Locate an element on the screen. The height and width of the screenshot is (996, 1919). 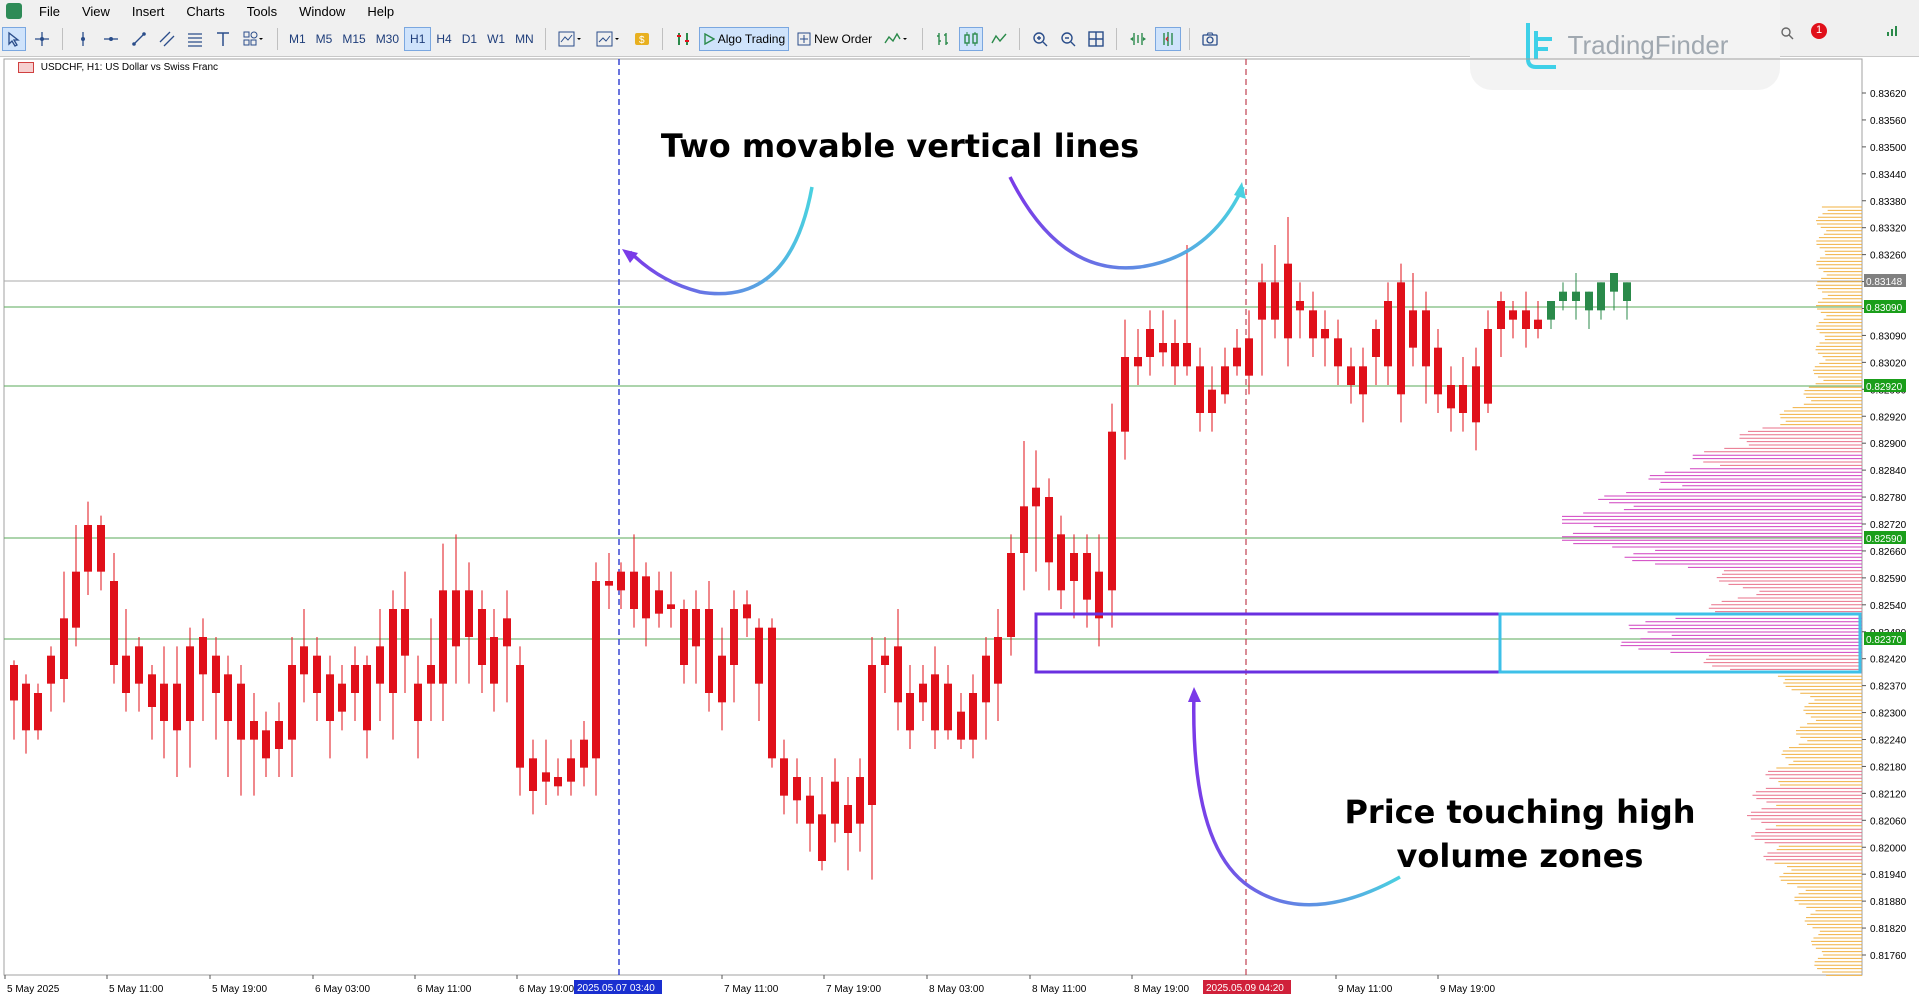
candlestick-icon is located at coordinates (971, 39).